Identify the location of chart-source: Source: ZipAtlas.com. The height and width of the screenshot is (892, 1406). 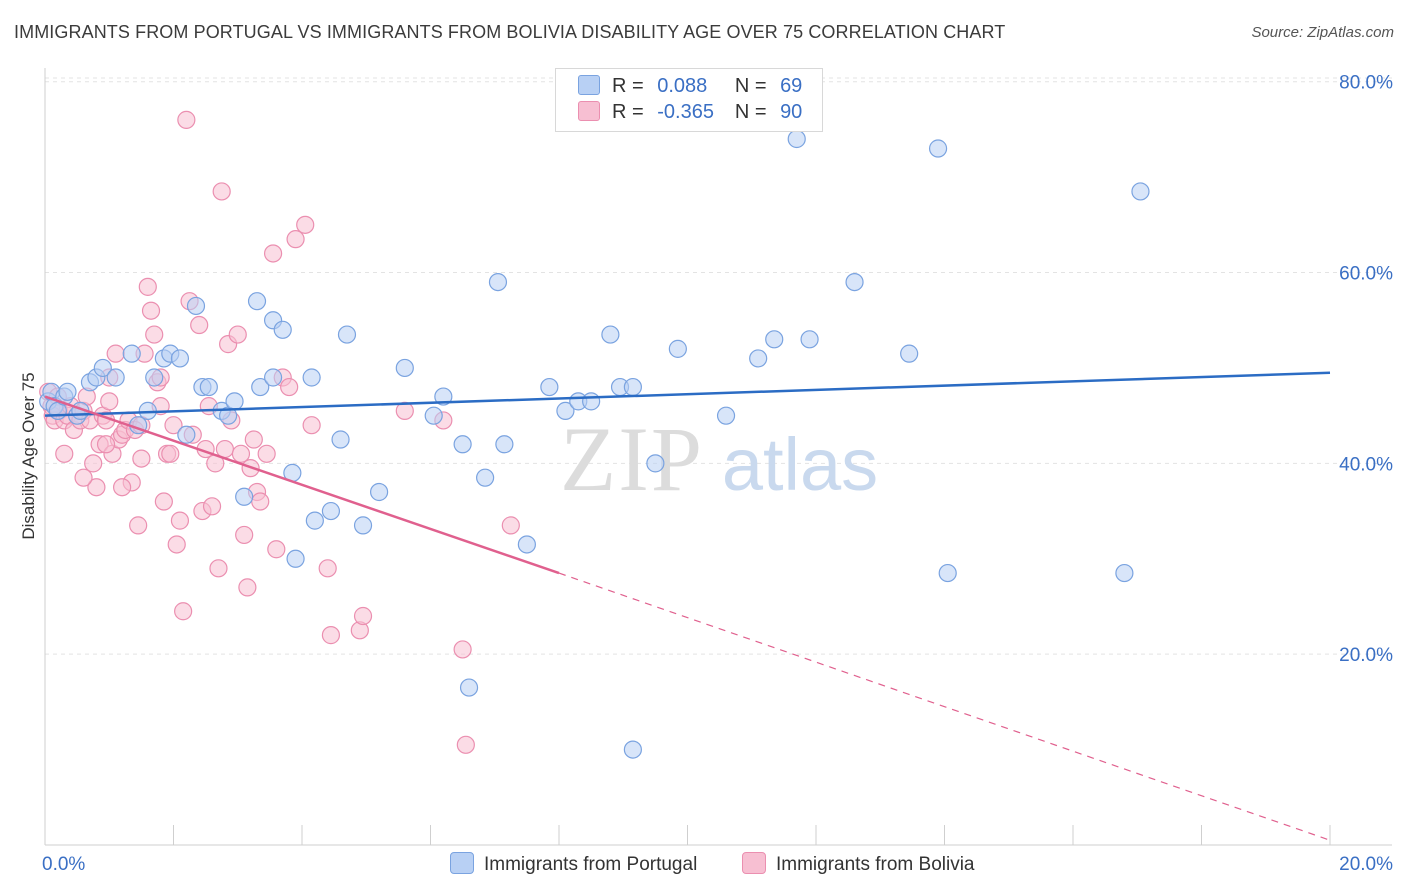
(1322, 32).